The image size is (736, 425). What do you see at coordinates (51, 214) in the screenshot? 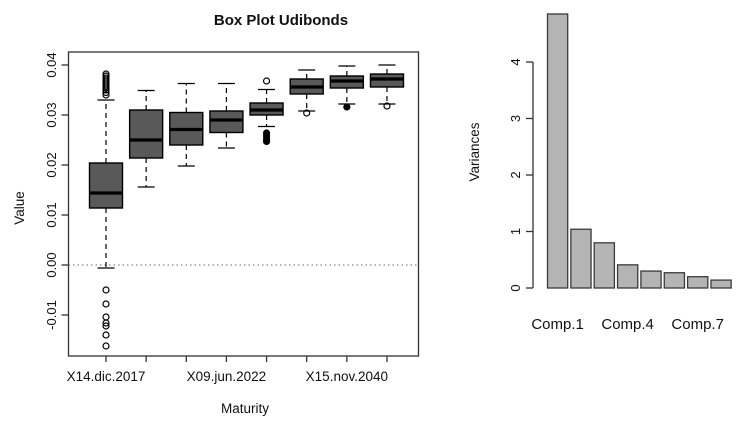
I see `y-tick-label: 0.01` at bounding box center [51, 214].